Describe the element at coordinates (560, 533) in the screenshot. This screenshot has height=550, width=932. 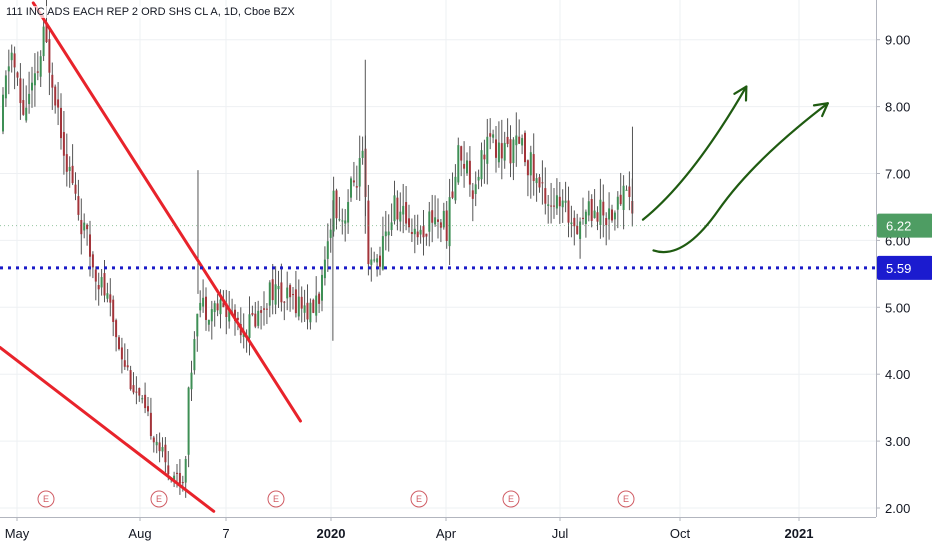
I see `x-tick-label: Jul` at that location.